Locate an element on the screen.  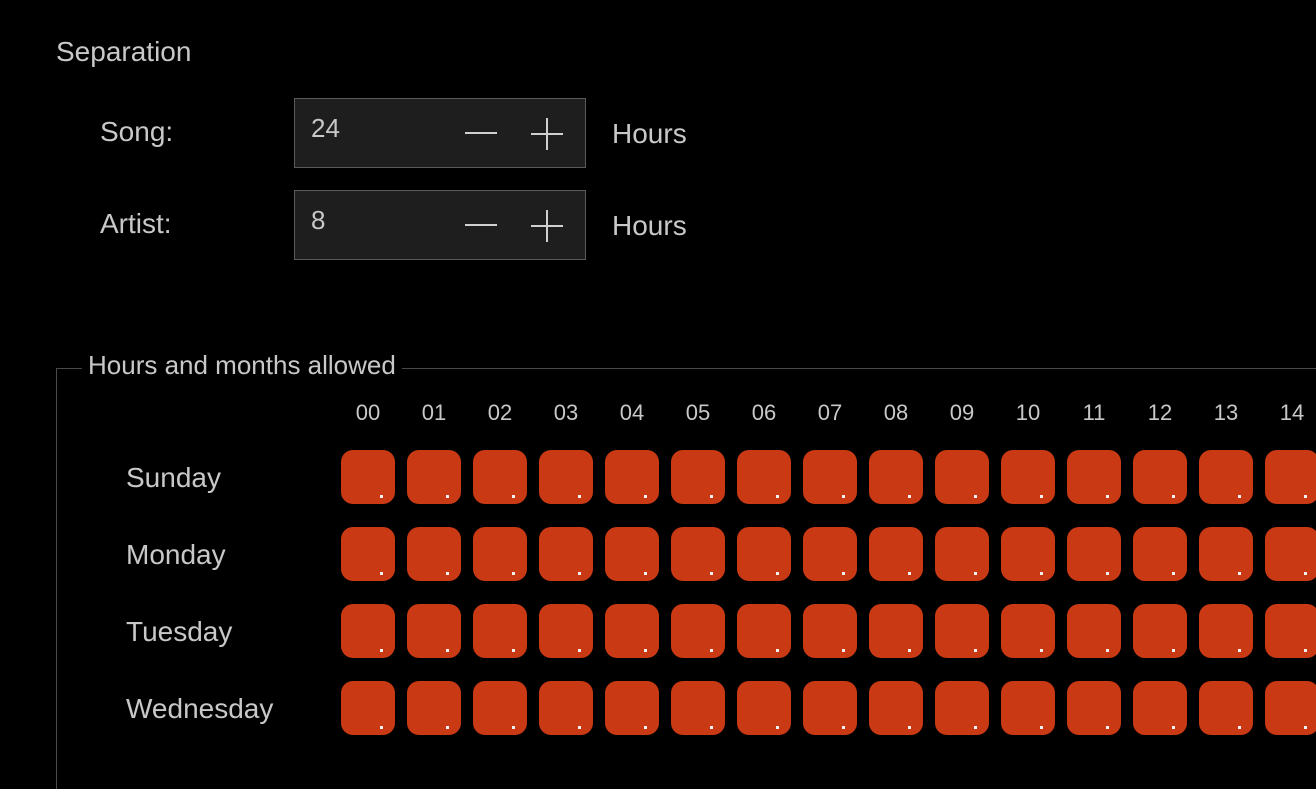
artist-stepper: 8 is located at coordinates (440, 225).